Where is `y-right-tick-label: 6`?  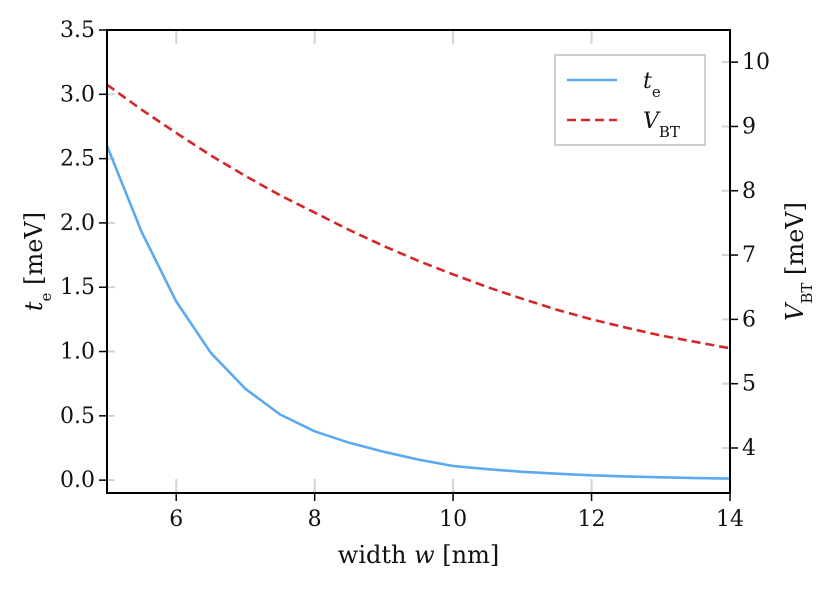 y-right-tick-label: 6 is located at coordinates (749, 319).